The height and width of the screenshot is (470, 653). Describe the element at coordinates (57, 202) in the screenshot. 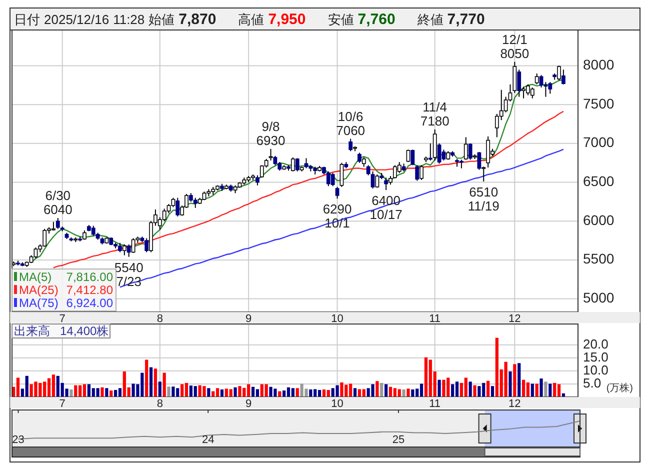

I see `annotation: 6/30 6040` at that location.